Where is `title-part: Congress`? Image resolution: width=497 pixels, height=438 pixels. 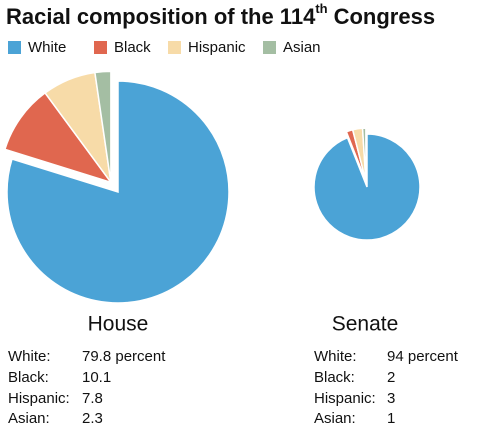
title-part: Congress is located at coordinates (384, 16).